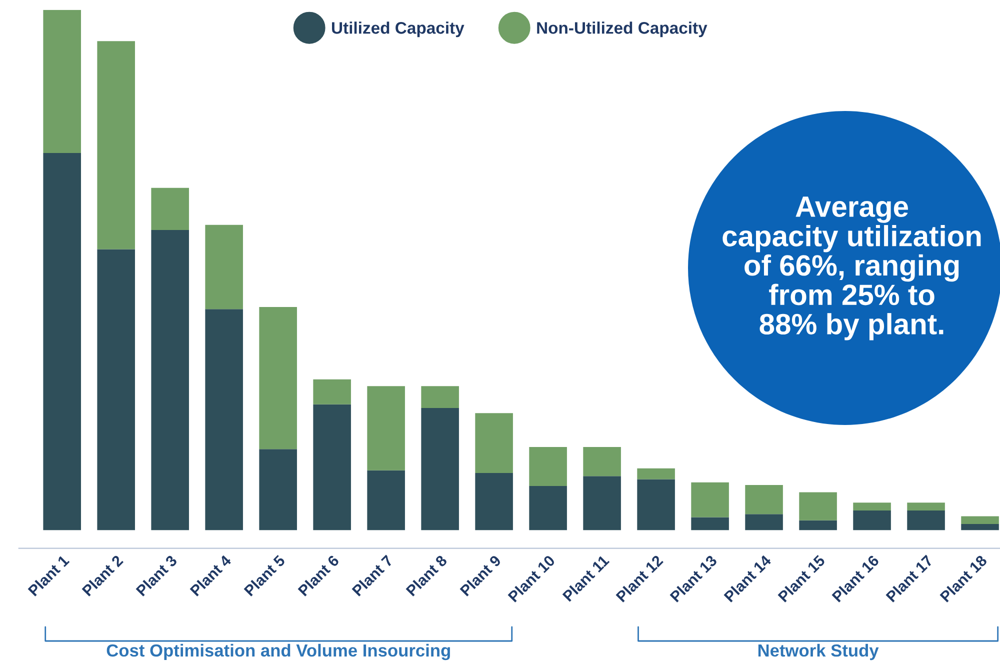 The height and width of the screenshot is (662, 1000). I want to click on legend-label: Utilized Capacity, so click(398, 30).